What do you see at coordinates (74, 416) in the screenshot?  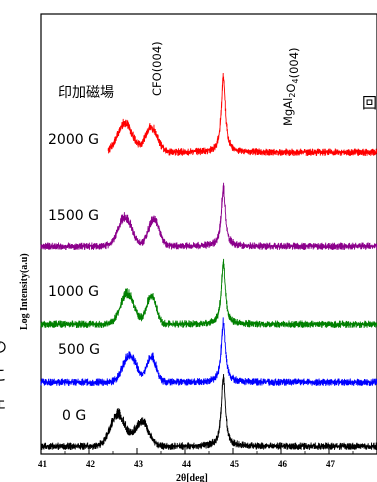 I see `series-label-0g: 0 G` at bounding box center [74, 416].